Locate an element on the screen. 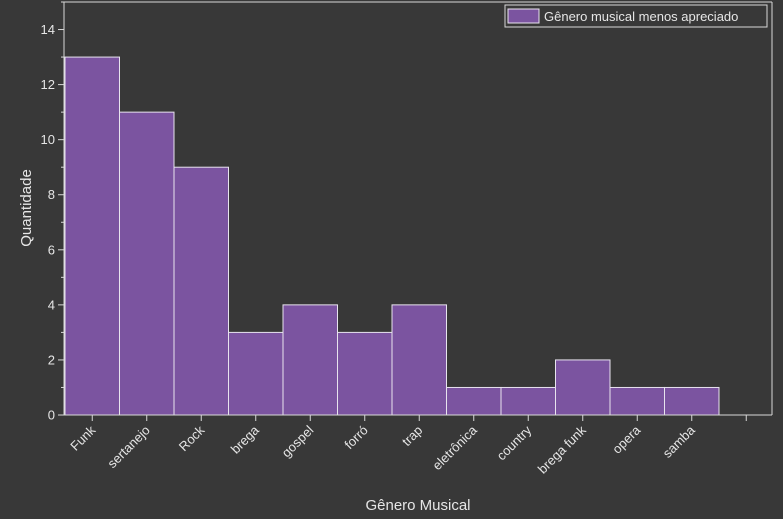  x-tick-label: eletrônica is located at coordinates (454, 447).